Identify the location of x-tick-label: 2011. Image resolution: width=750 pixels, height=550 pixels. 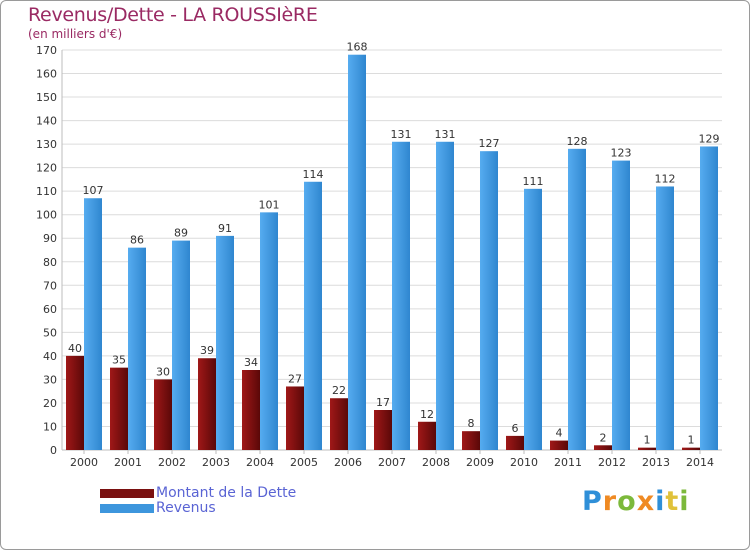
(568, 462).